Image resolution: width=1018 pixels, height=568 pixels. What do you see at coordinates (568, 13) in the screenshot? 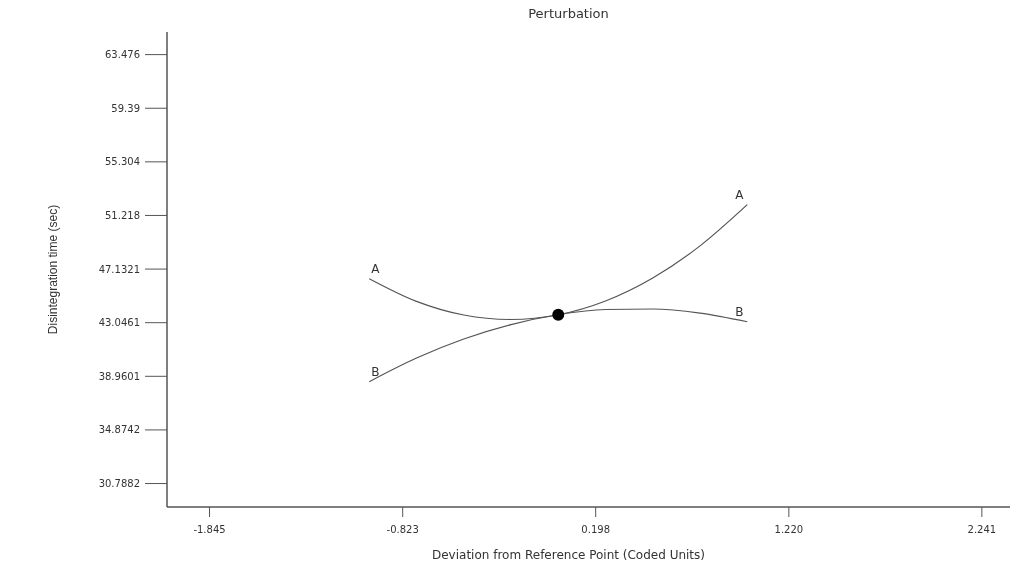
I see `chart-title: Perturbation` at bounding box center [568, 13].